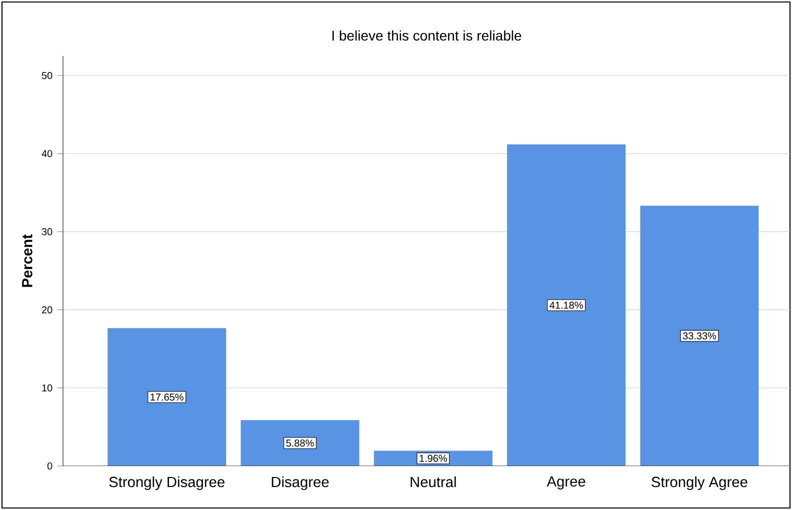 The height and width of the screenshot is (510, 798). I want to click on data-label: 5.88%, so click(300, 443).